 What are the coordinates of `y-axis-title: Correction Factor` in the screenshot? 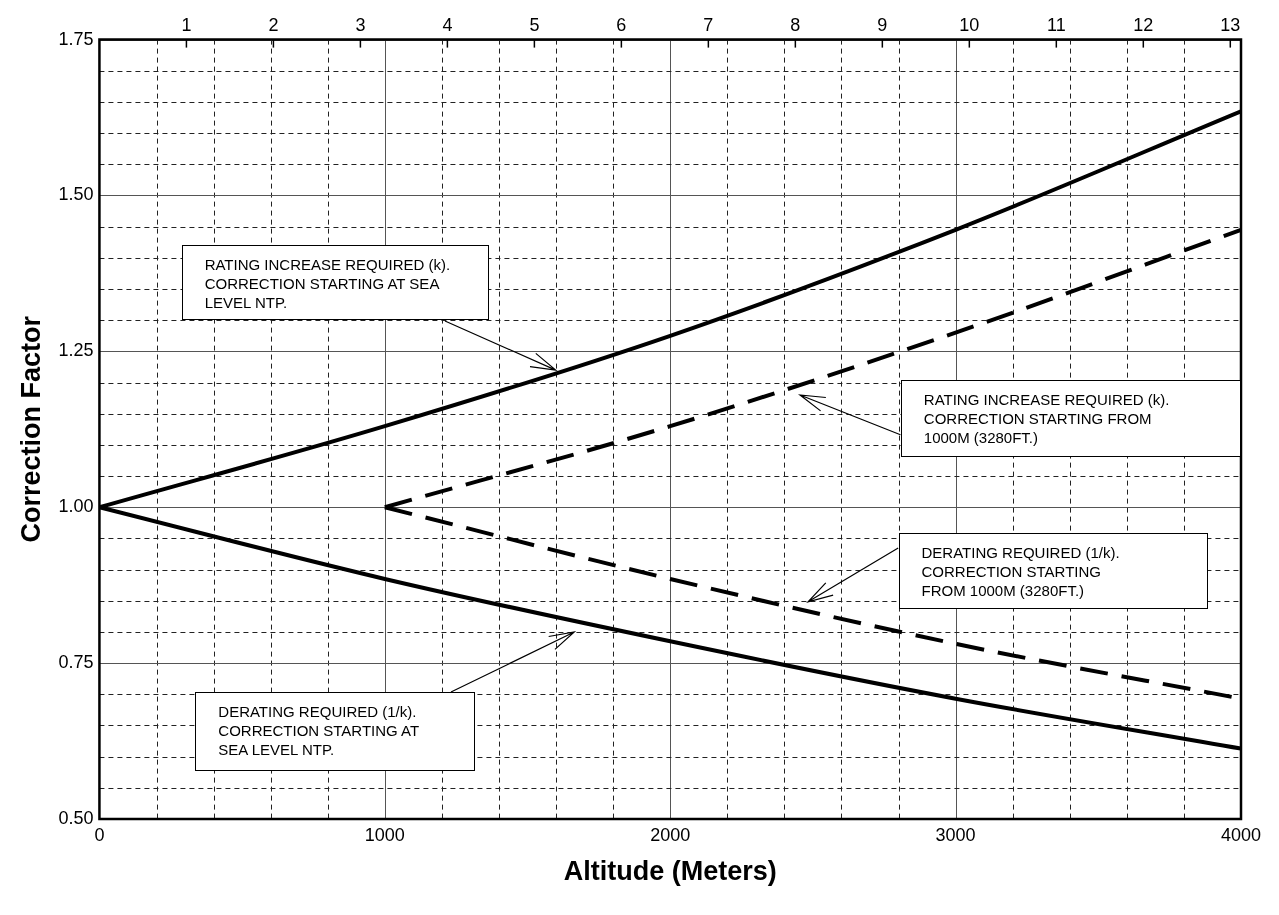 It's located at (30, 429).